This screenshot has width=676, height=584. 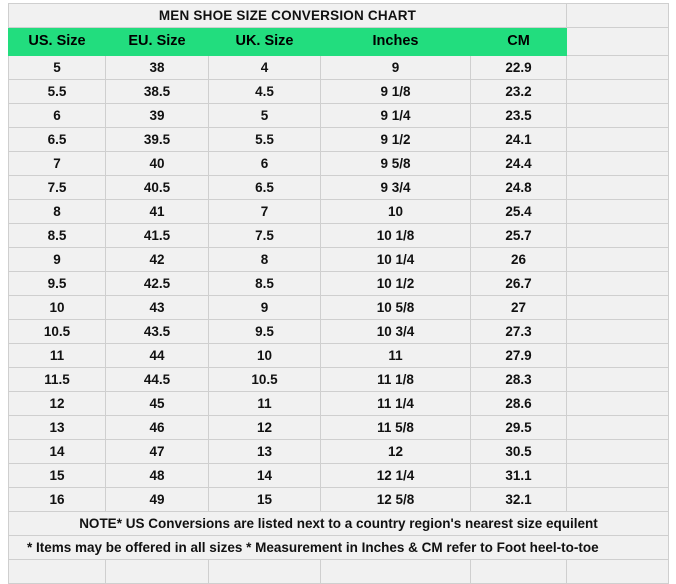 I want to click on cell-cm: 31.1, so click(x=518, y=475).